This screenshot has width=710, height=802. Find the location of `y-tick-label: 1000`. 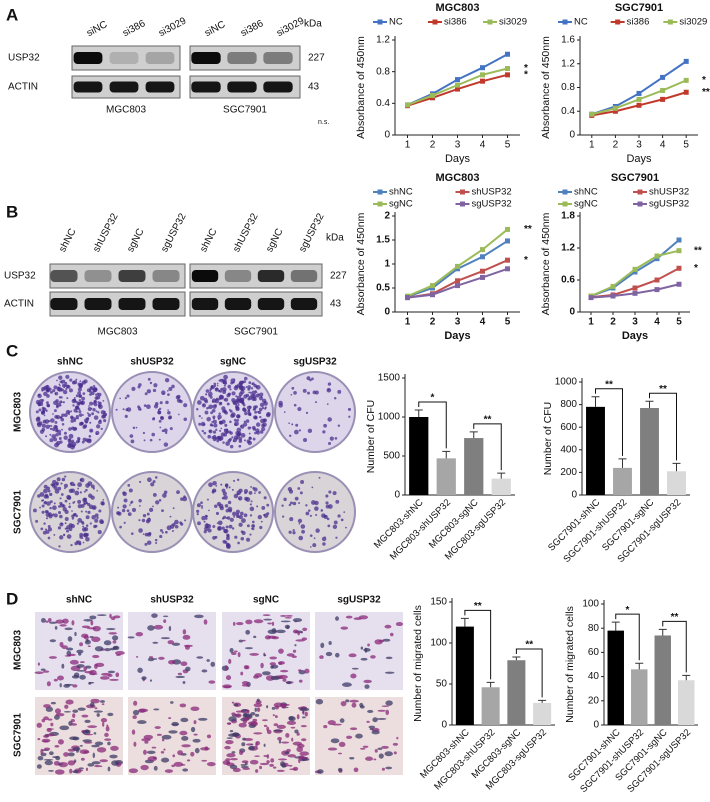

y-tick-label: 1000 is located at coordinates (389, 417).